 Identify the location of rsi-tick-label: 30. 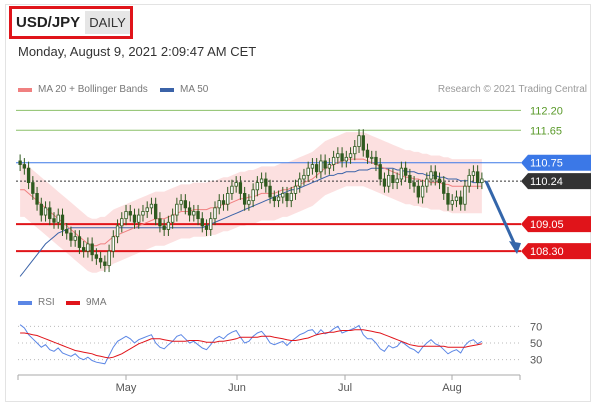
(536, 361).